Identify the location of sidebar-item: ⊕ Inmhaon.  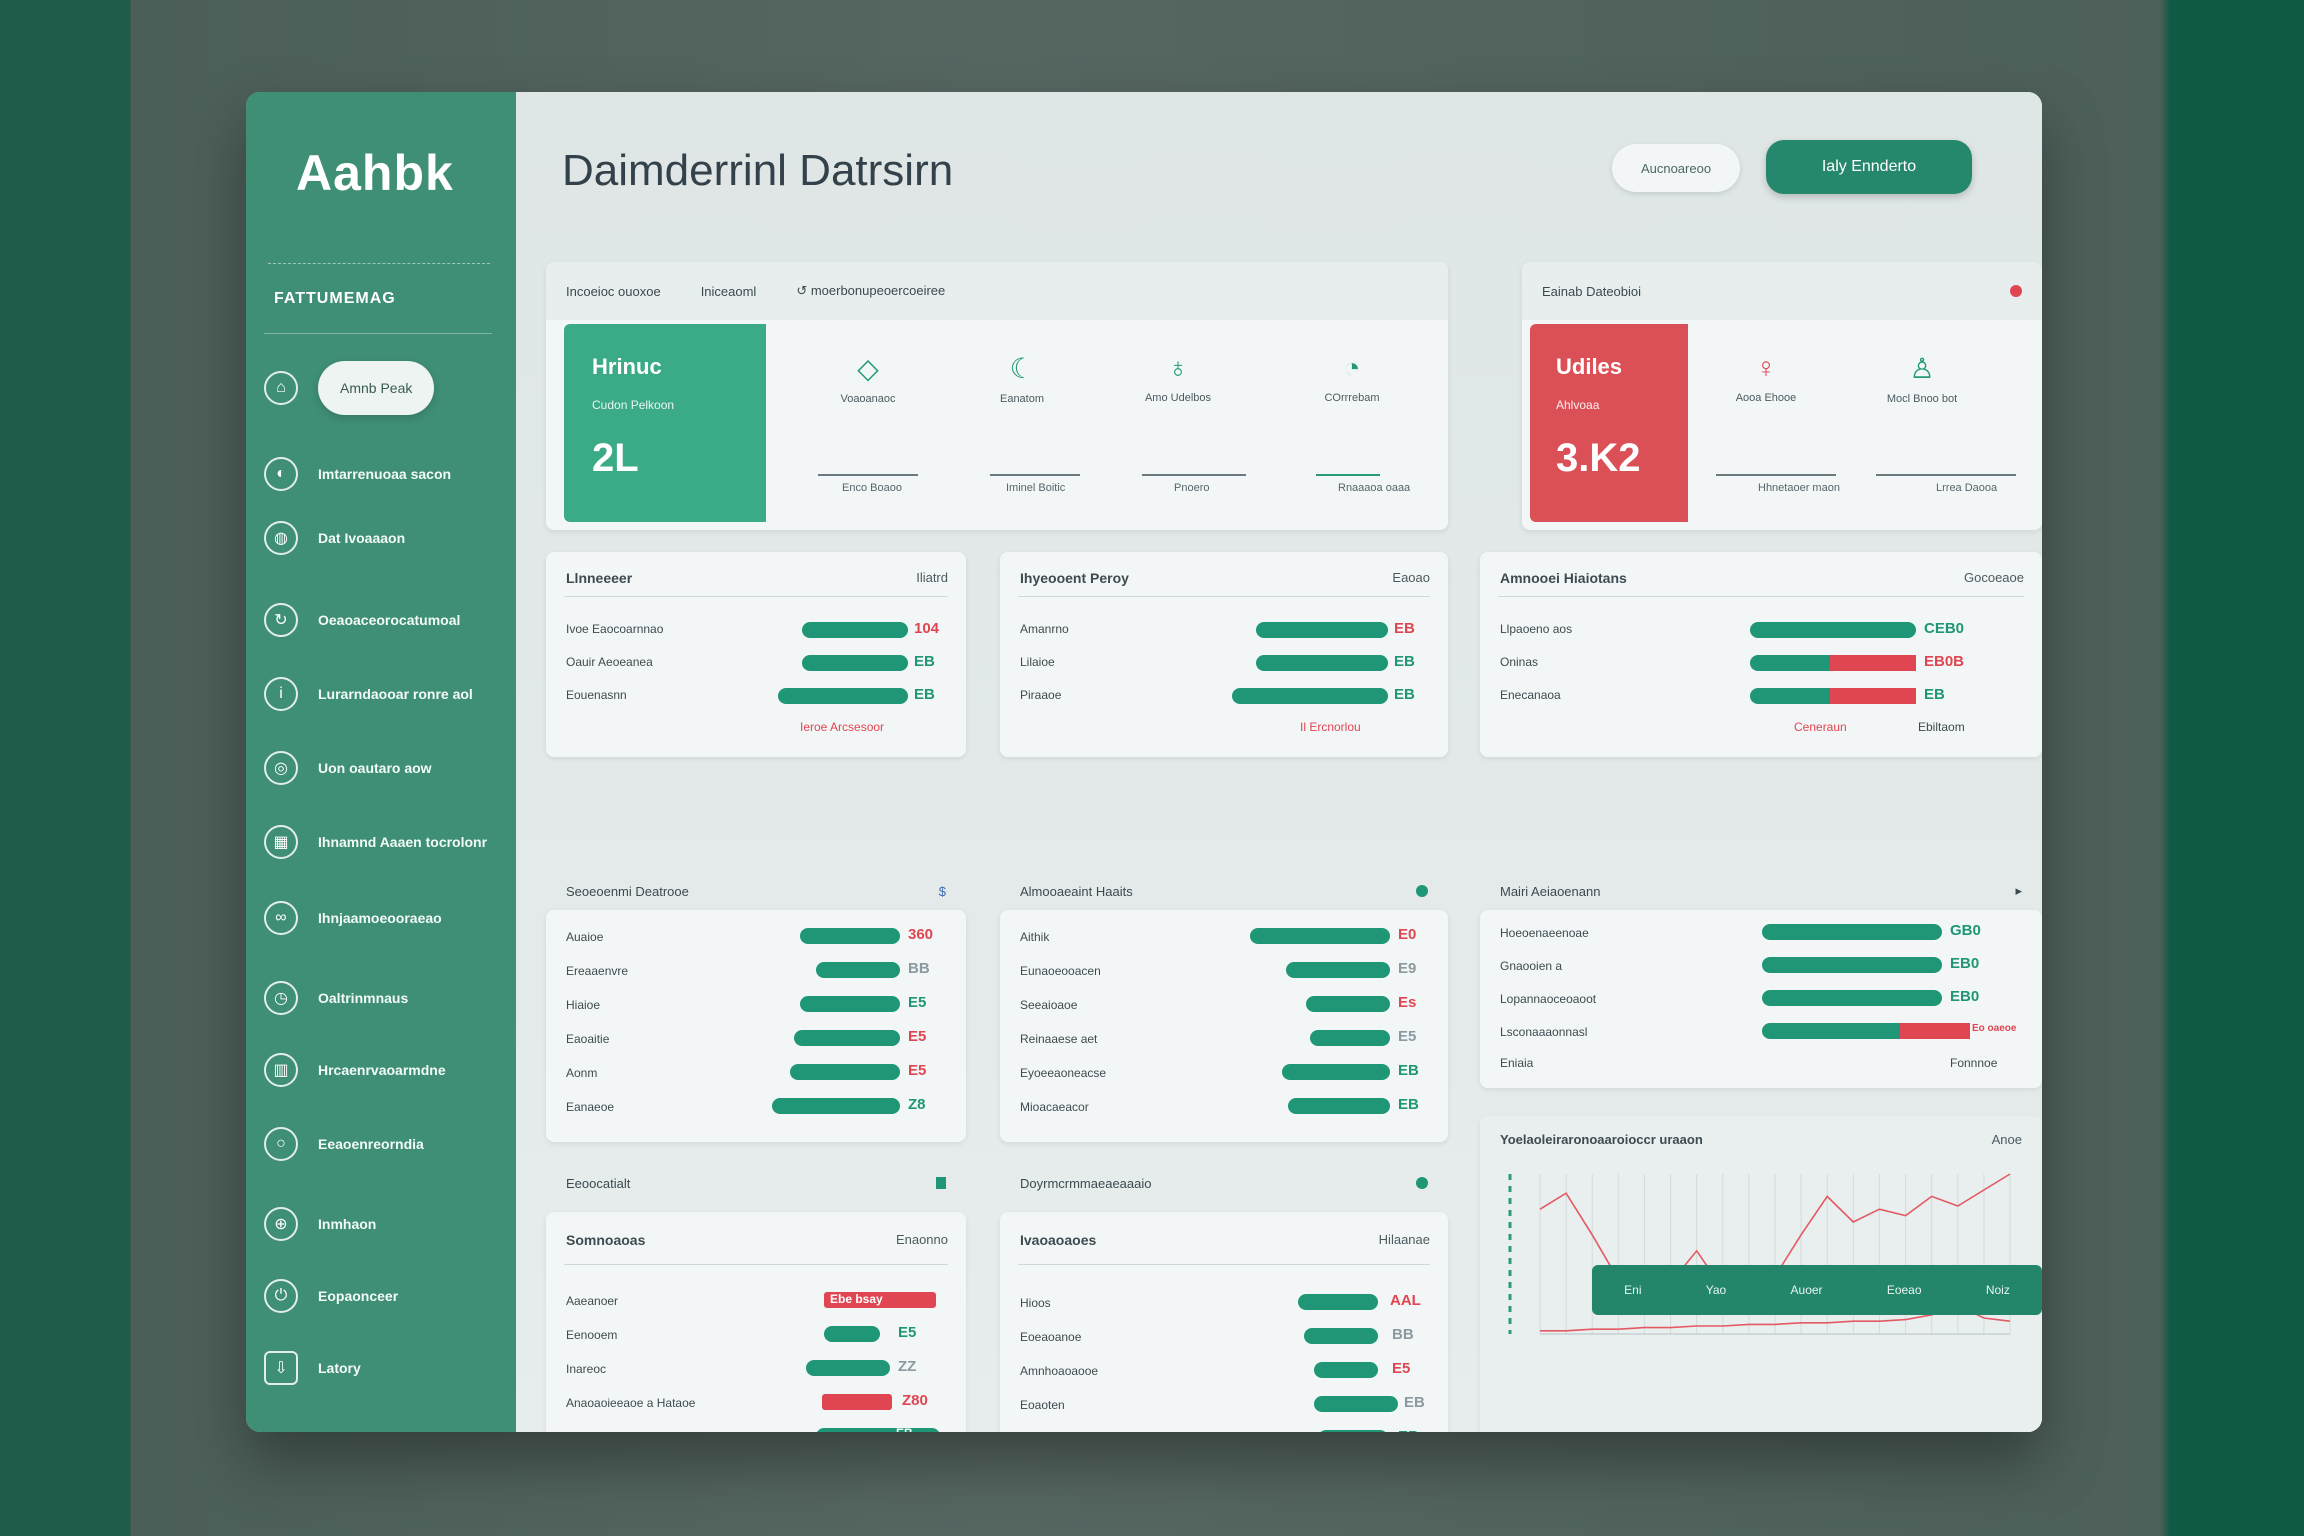
(320, 1224).